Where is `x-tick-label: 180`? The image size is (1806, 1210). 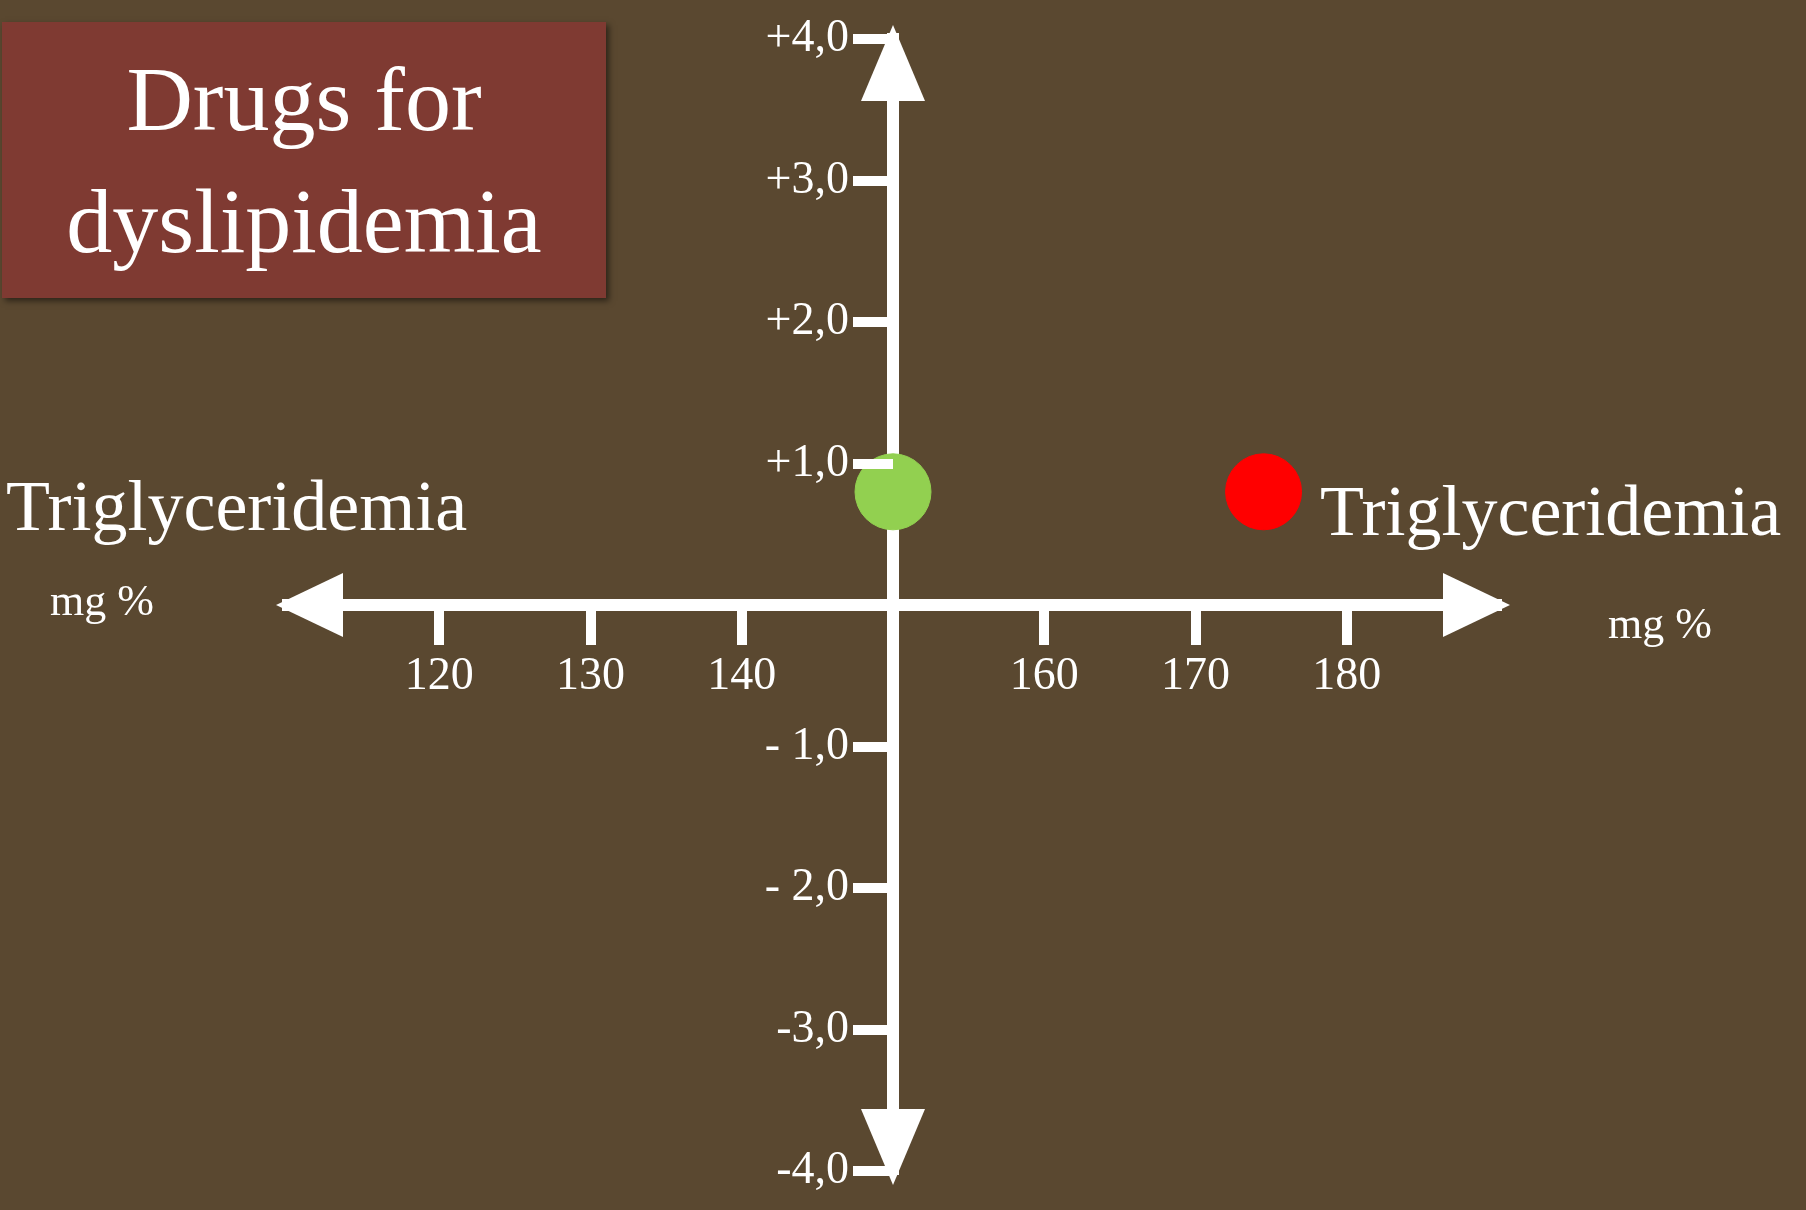
x-tick-label: 180 is located at coordinates (1347, 673).